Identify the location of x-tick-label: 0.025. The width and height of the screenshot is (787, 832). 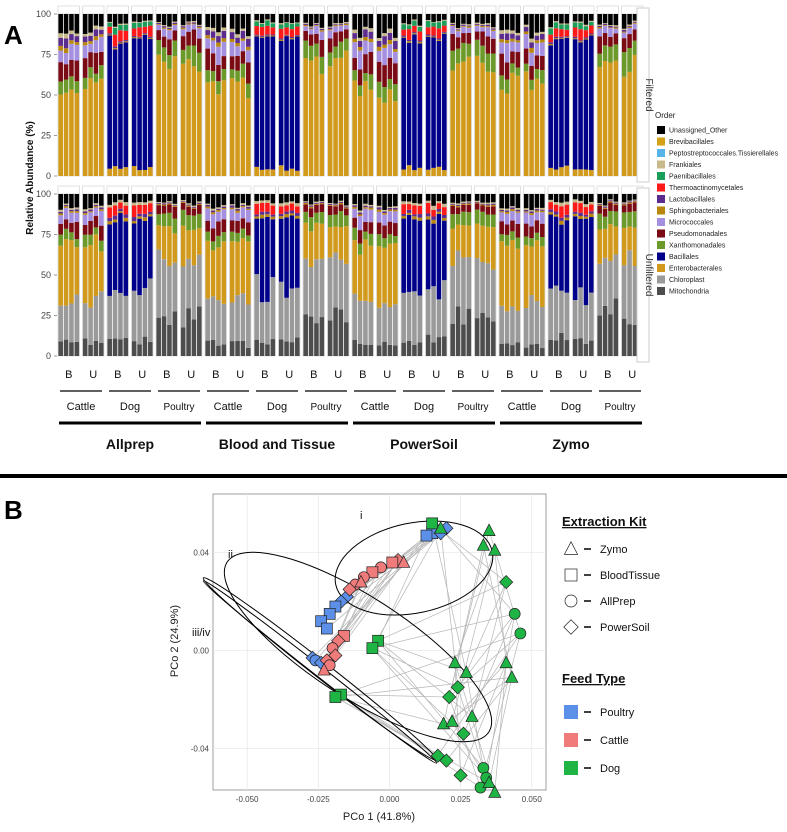
(461, 799).